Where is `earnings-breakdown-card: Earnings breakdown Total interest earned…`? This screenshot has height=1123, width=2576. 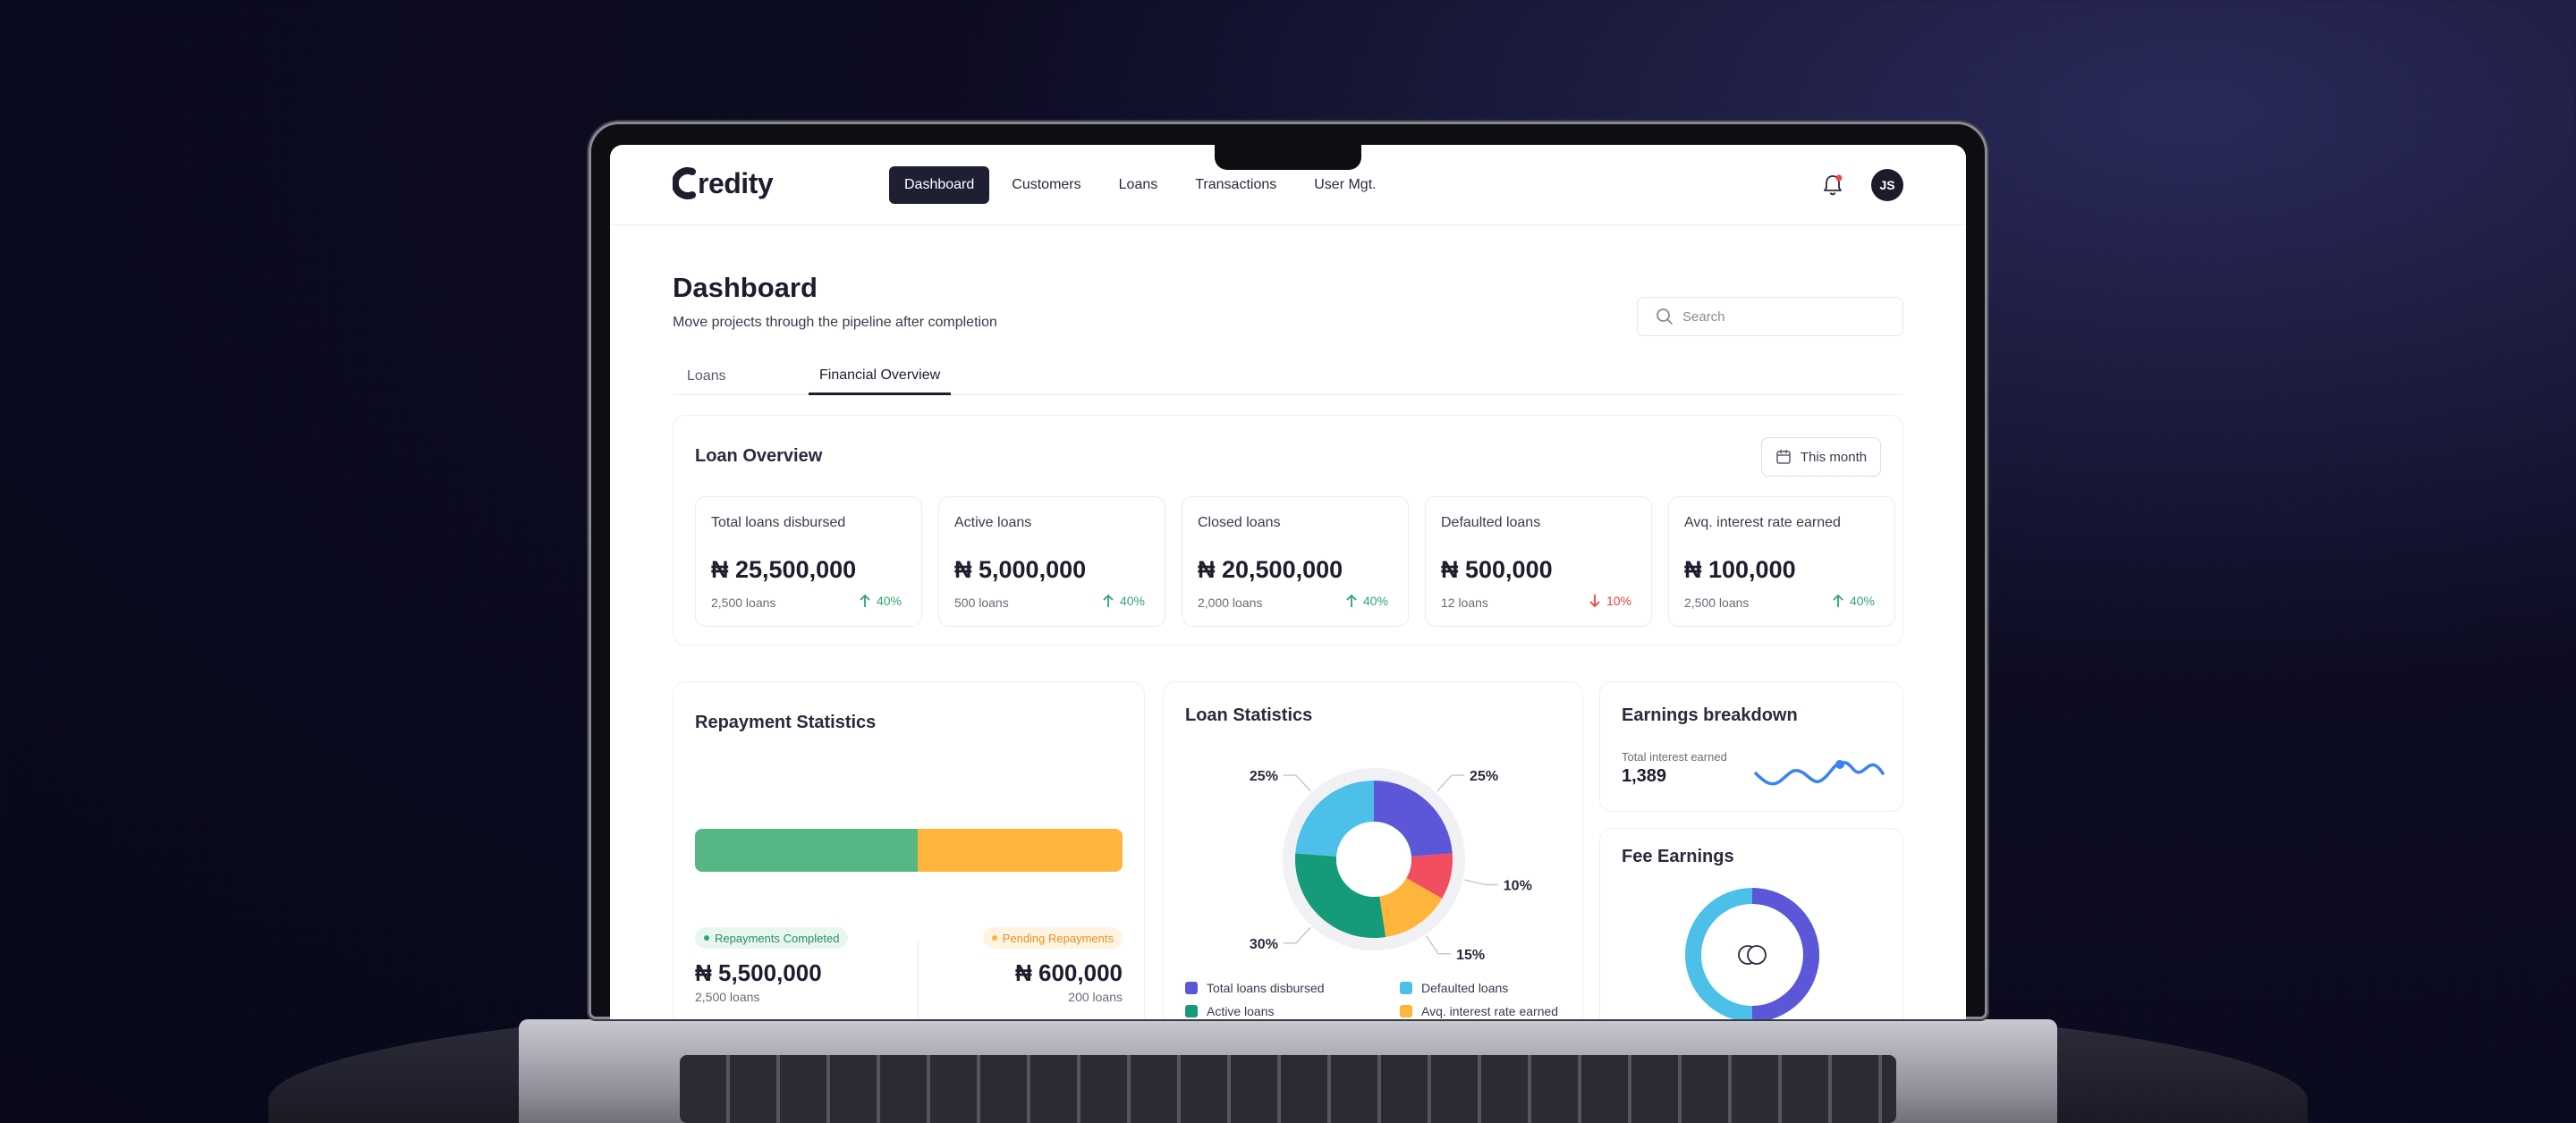 earnings-breakdown-card: Earnings breakdown Total interest earned… is located at coordinates (1751, 746).